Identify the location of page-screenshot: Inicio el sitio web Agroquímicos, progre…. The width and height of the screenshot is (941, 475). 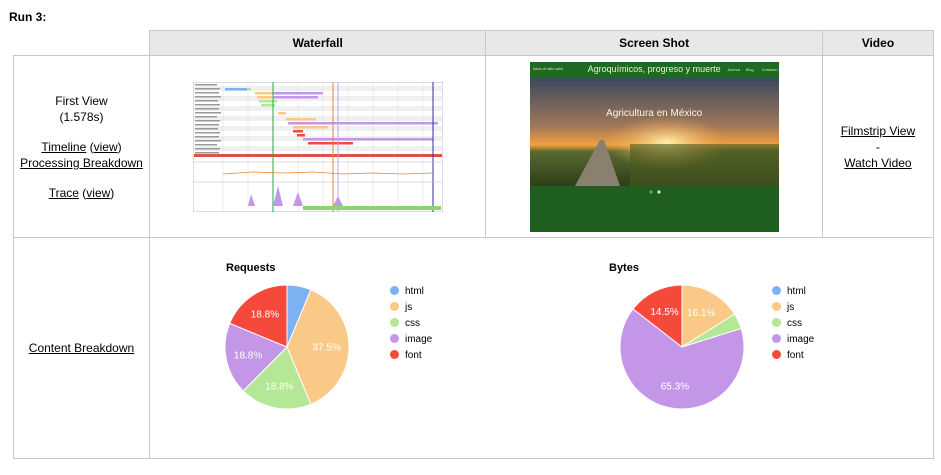
(654, 146).